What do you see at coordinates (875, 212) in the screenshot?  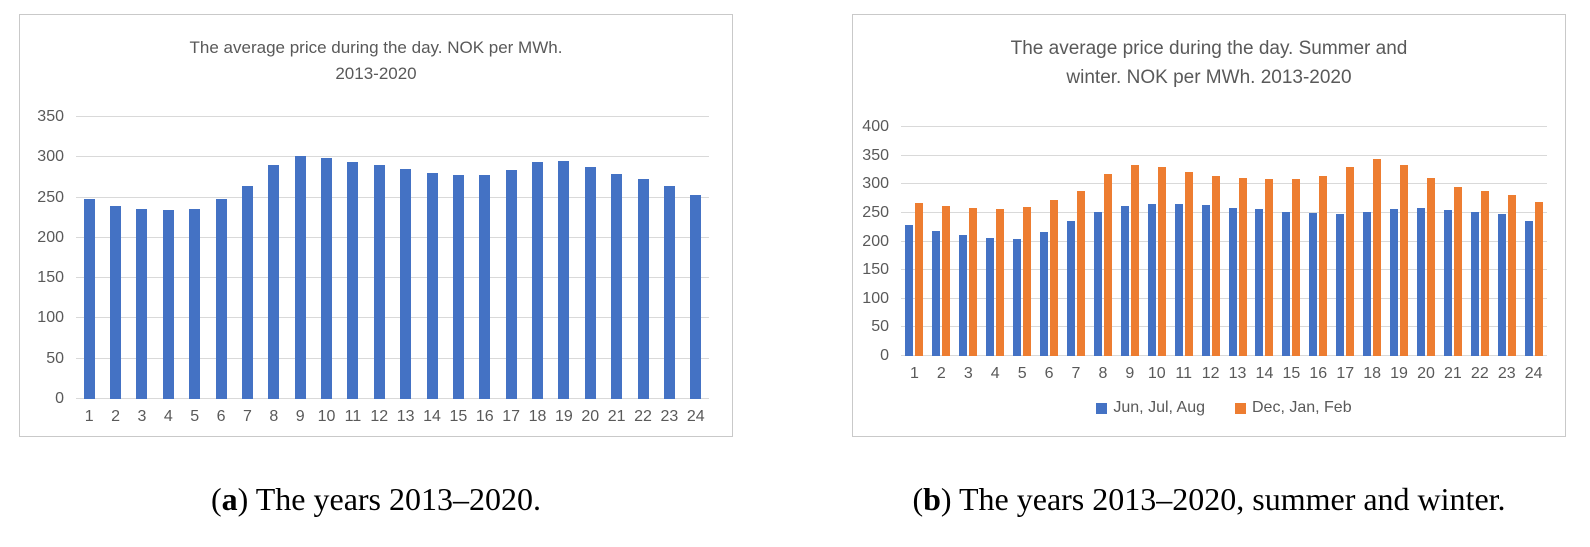 I see `y-axis-tick-label: 250` at bounding box center [875, 212].